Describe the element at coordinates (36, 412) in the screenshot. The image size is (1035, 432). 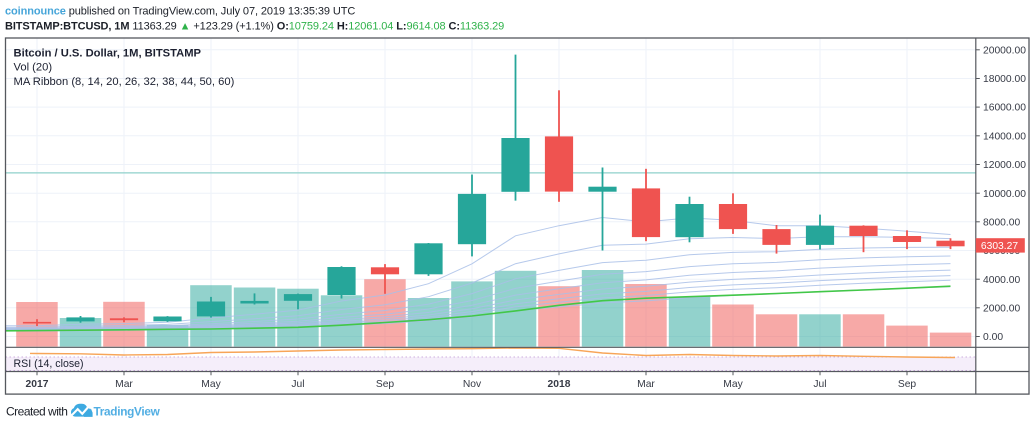
I see `svg-text: Created with` at that location.